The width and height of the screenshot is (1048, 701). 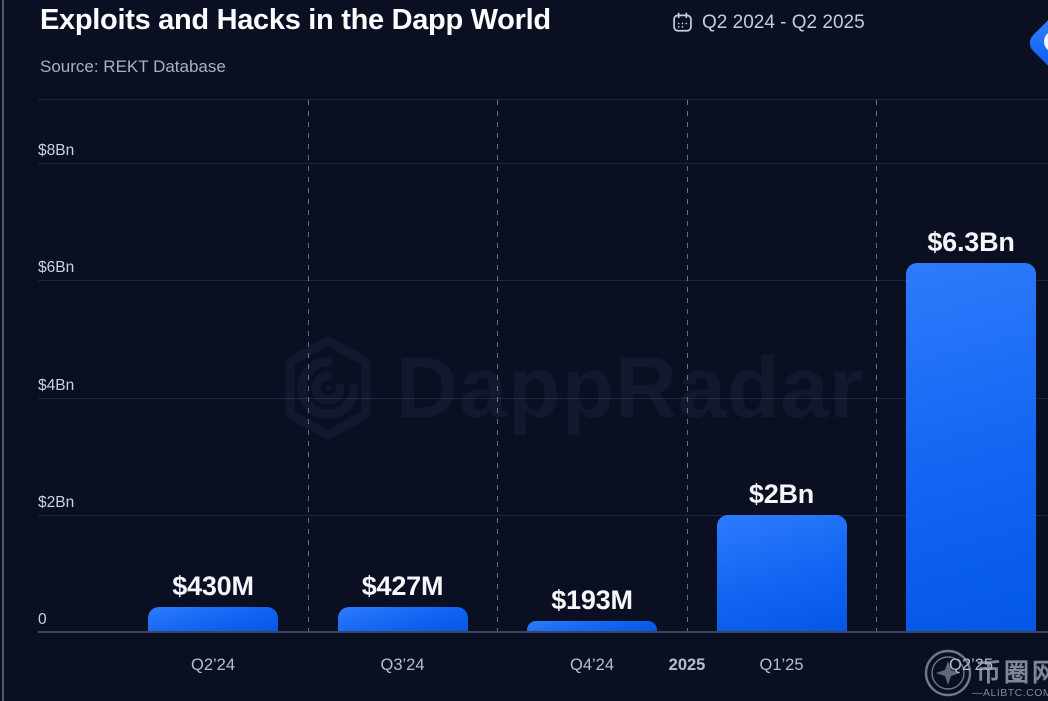 What do you see at coordinates (402, 619) in the screenshot?
I see `bar-Q3’24` at bounding box center [402, 619].